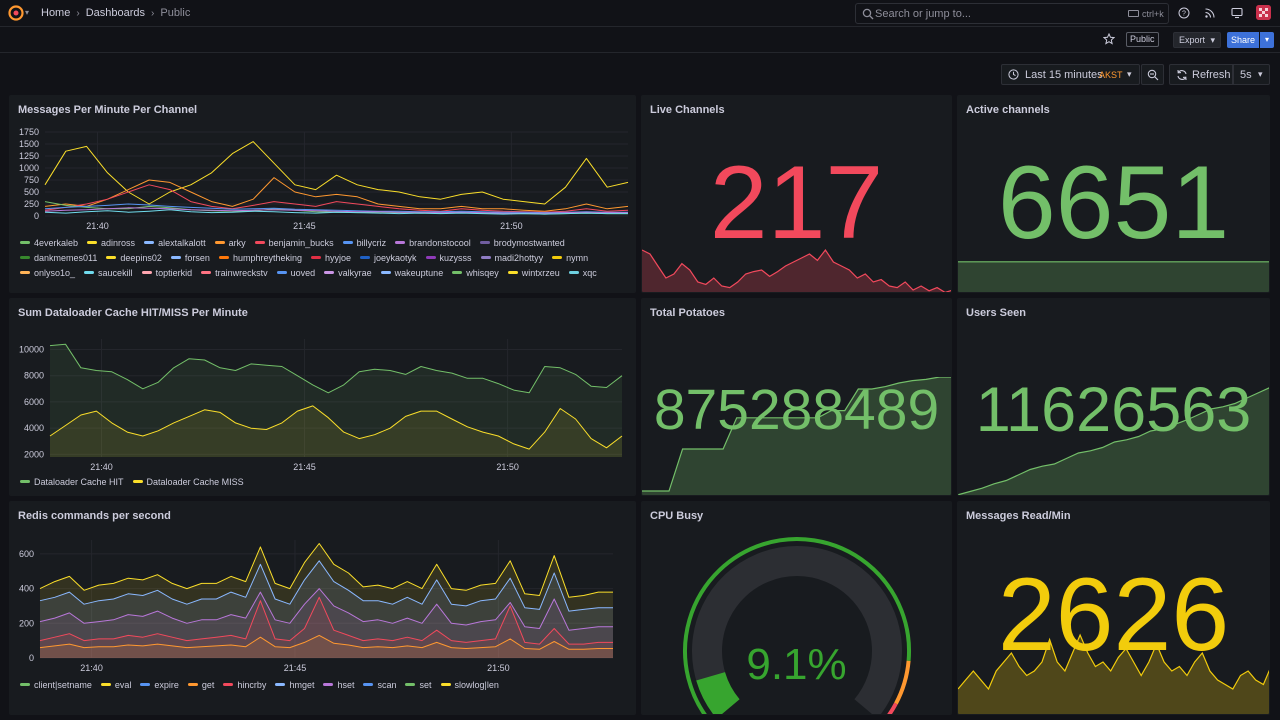 The width and height of the screenshot is (1280, 720). I want to click on legend-item: arky, so click(230, 242).